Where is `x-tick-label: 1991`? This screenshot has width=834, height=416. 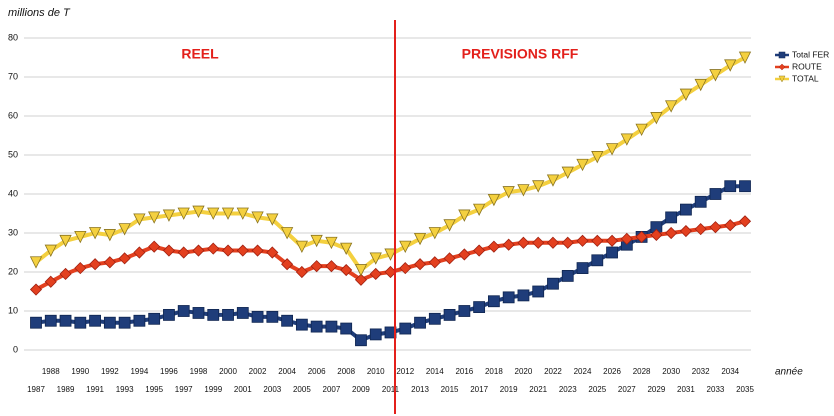
x-tick-label: 1991 is located at coordinates (95, 389).